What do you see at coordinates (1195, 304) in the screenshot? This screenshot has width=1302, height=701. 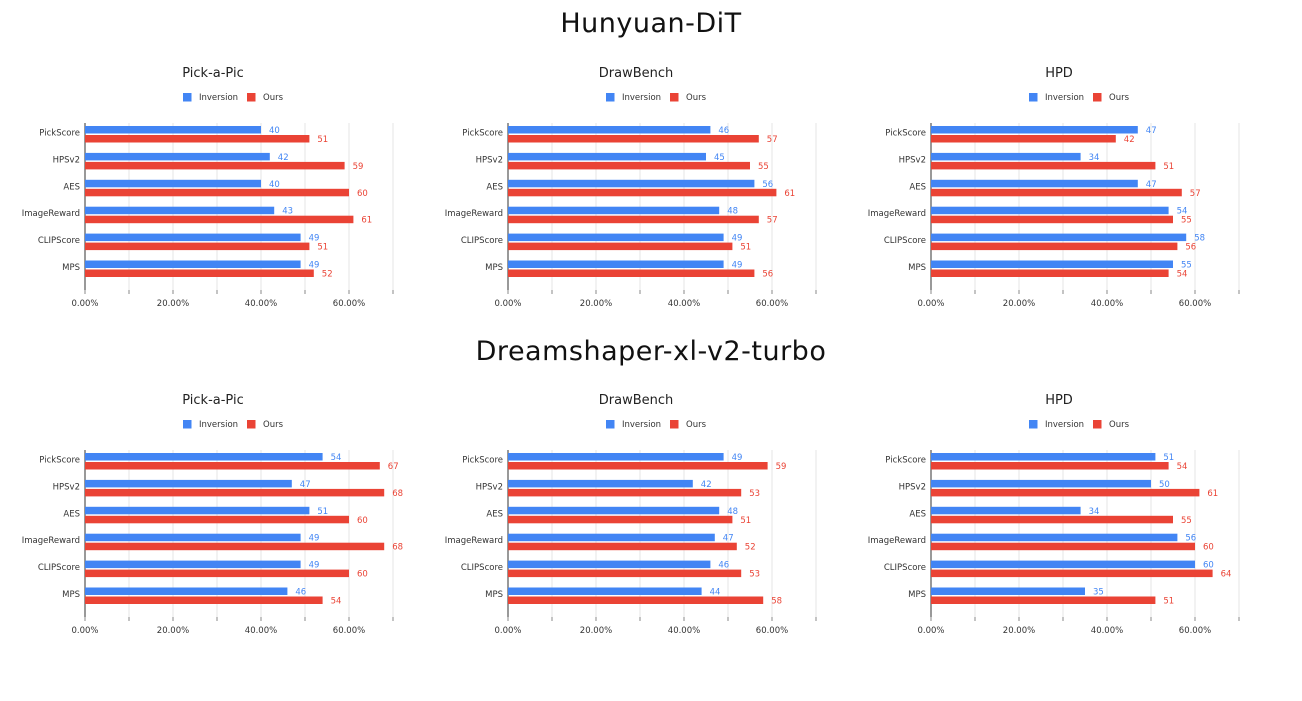 I see `x-tick-label: 60.00%` at bounding box center [1195, 304].